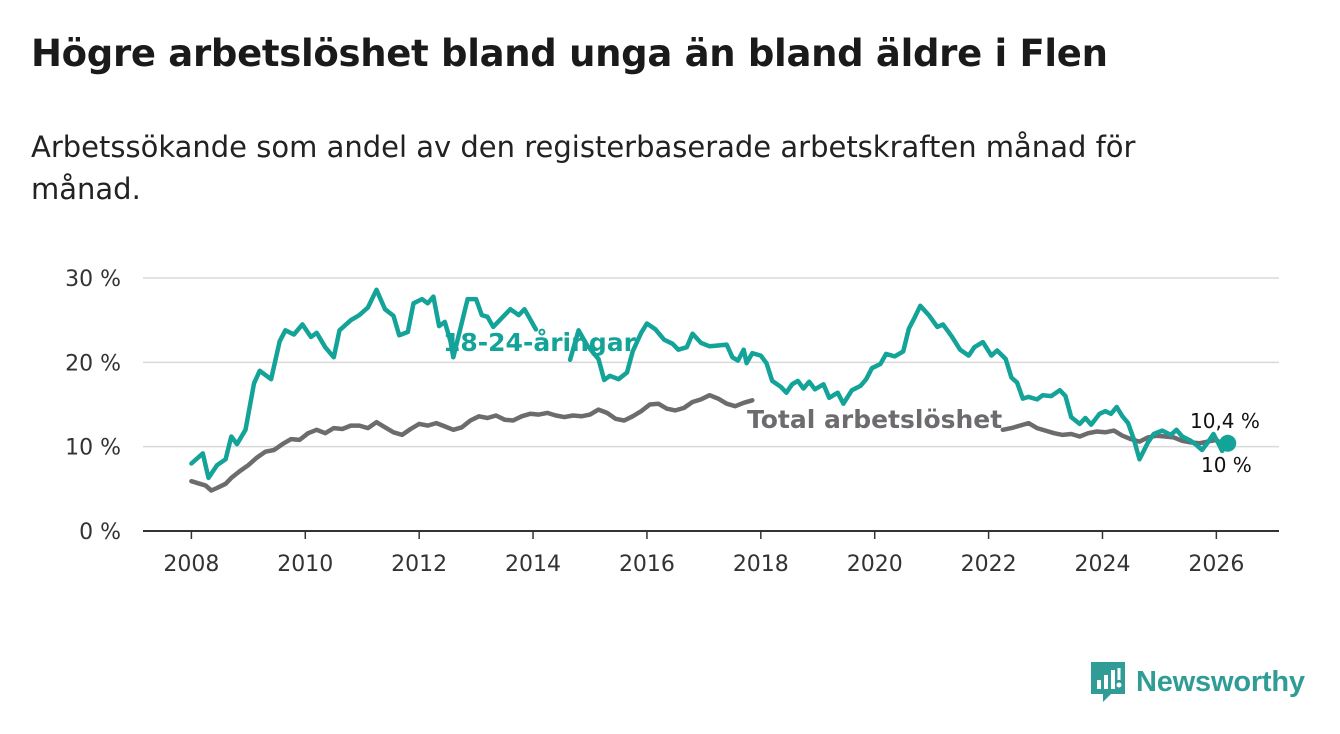  What do you see at coordinates (989, 564) in the screenshot?
I see `x-tick-label: 2022` at bounding box center [989, 564].